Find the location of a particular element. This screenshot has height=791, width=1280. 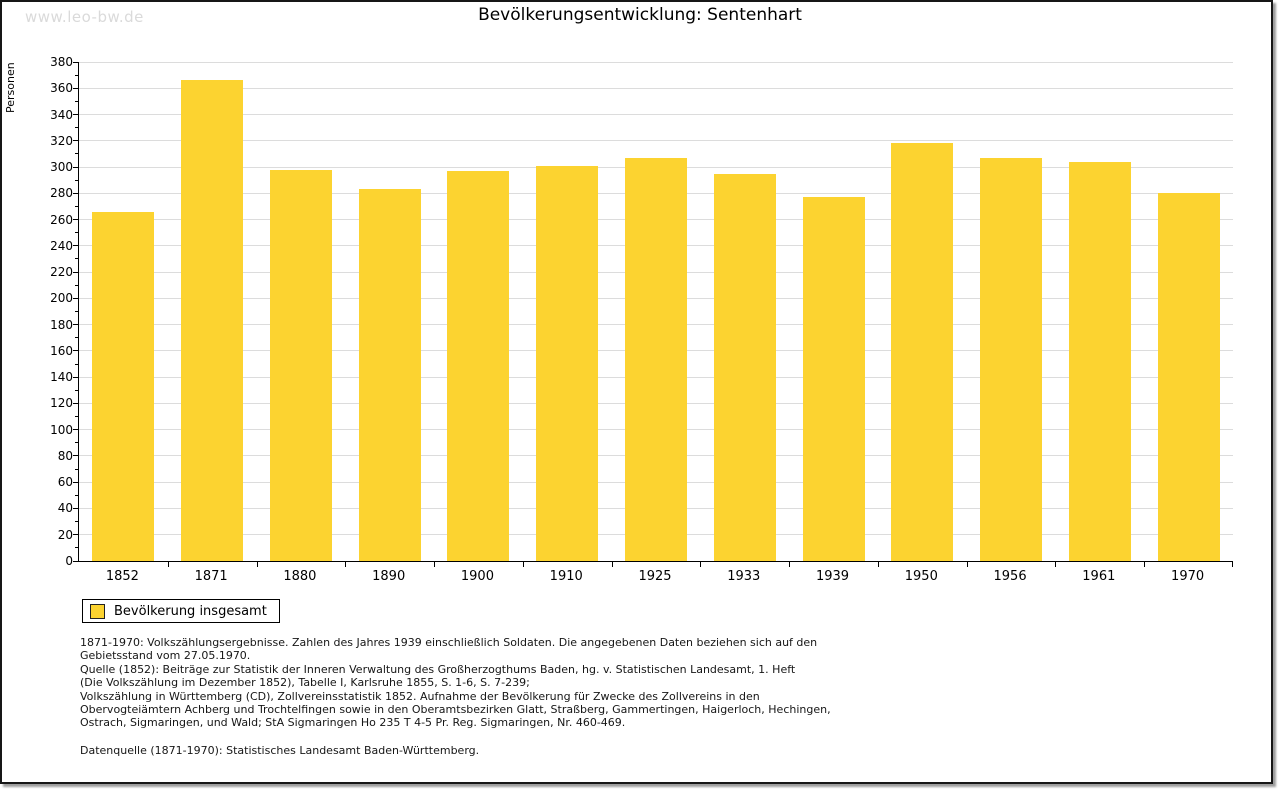

page-title: Bevölkerungsentwicklung: Sentenhart is located at coordinates (640, 15).